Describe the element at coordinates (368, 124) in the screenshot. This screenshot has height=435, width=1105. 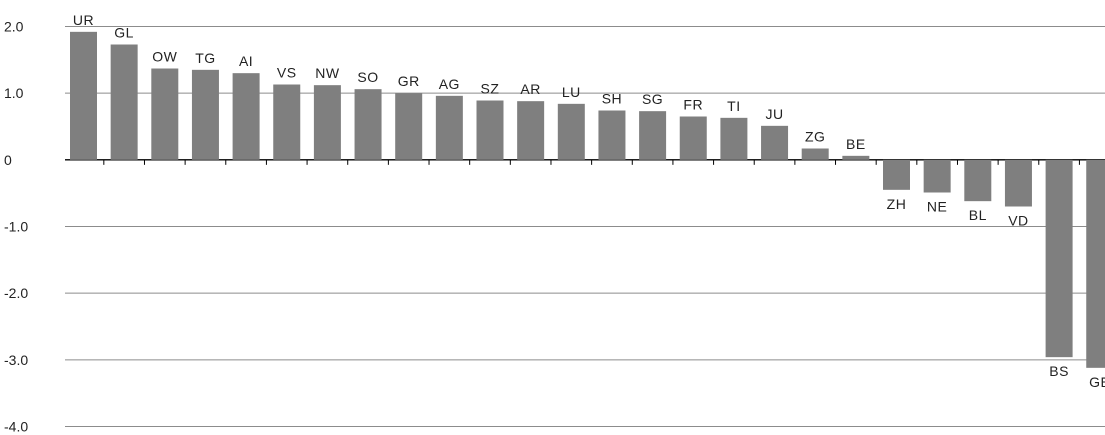
I see `bar-so` at that location.